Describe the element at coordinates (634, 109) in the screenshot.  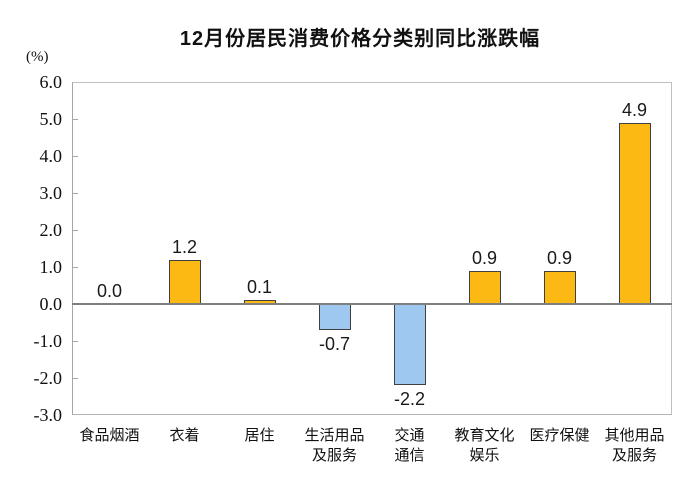
I see `bar-value-label: 4.9` at that location.